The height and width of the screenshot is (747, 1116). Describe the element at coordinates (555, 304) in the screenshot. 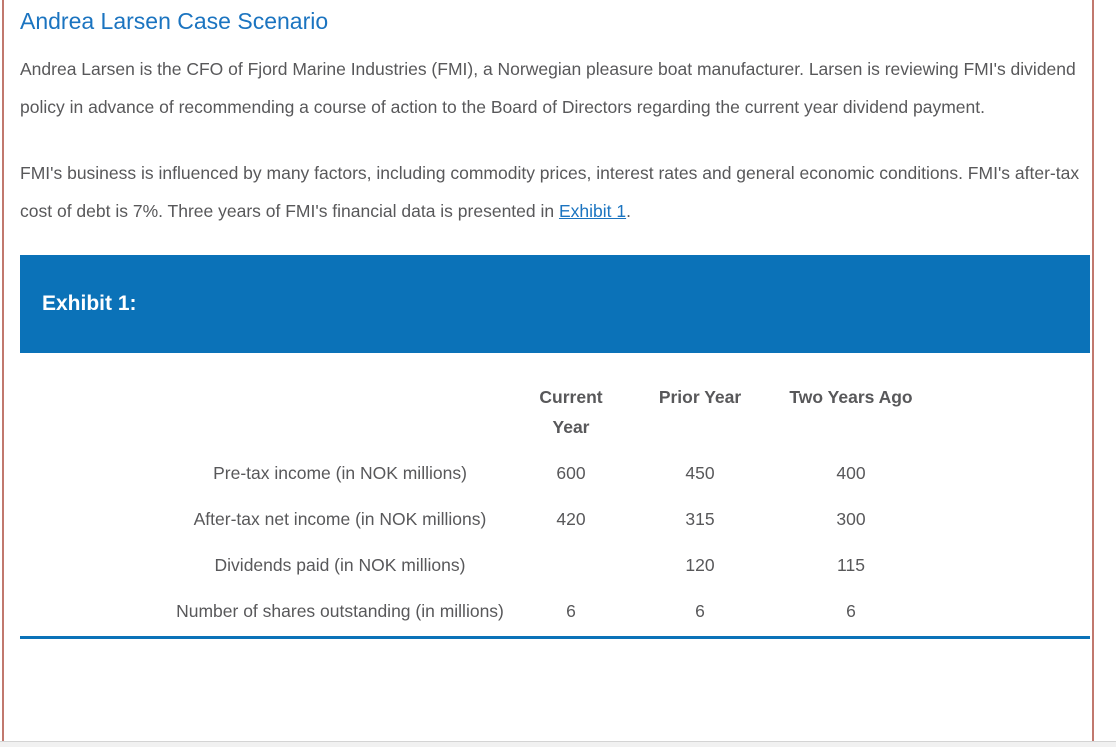

I see `exhibit-banner: Exhibit 1:` at that location.